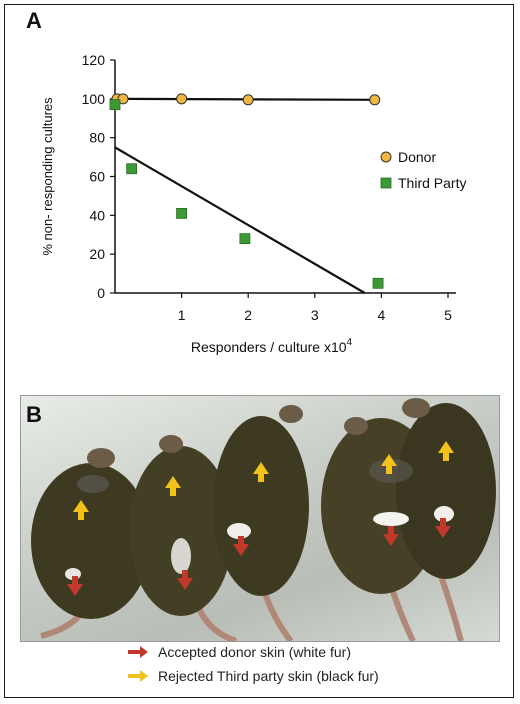 The image size is (520, 704). Describe the element at coordinates (97, 215) in the screenshot. I see `y-tick-label: 40` at that location.